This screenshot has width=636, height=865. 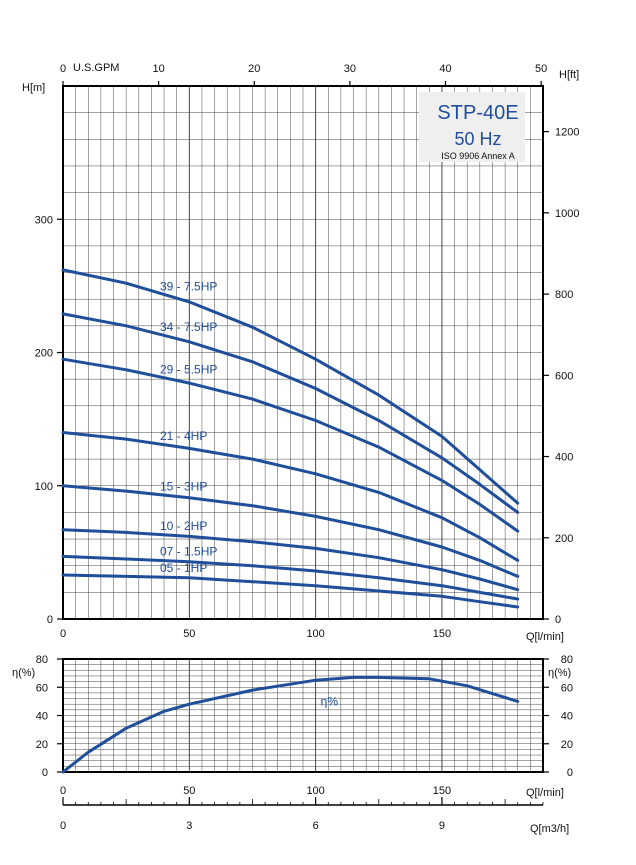 I want to click on eff-y-tick-label: 60, so click(x=42, y=688).